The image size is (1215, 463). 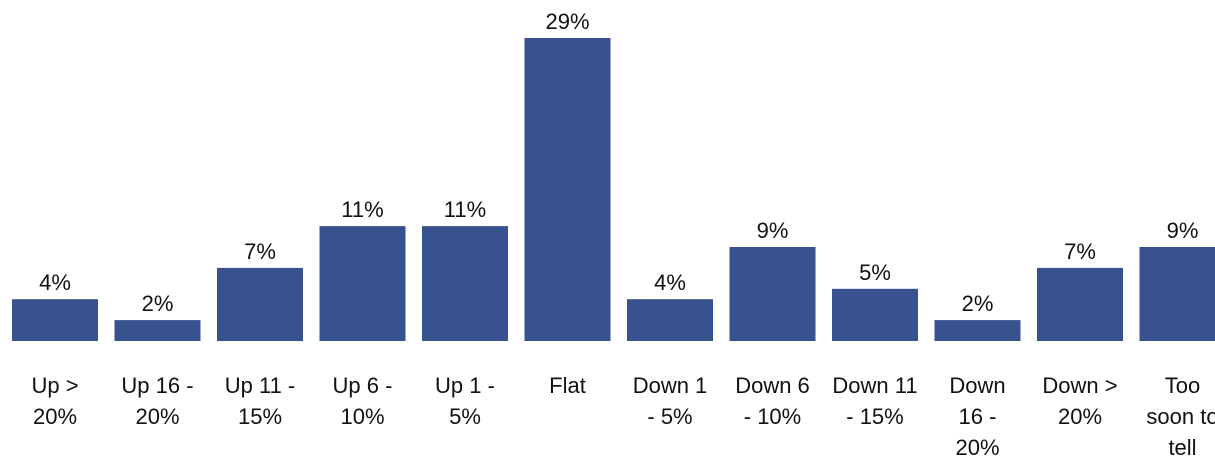 I want to click on data-label-10: 2%, so click(x=978, y=303).